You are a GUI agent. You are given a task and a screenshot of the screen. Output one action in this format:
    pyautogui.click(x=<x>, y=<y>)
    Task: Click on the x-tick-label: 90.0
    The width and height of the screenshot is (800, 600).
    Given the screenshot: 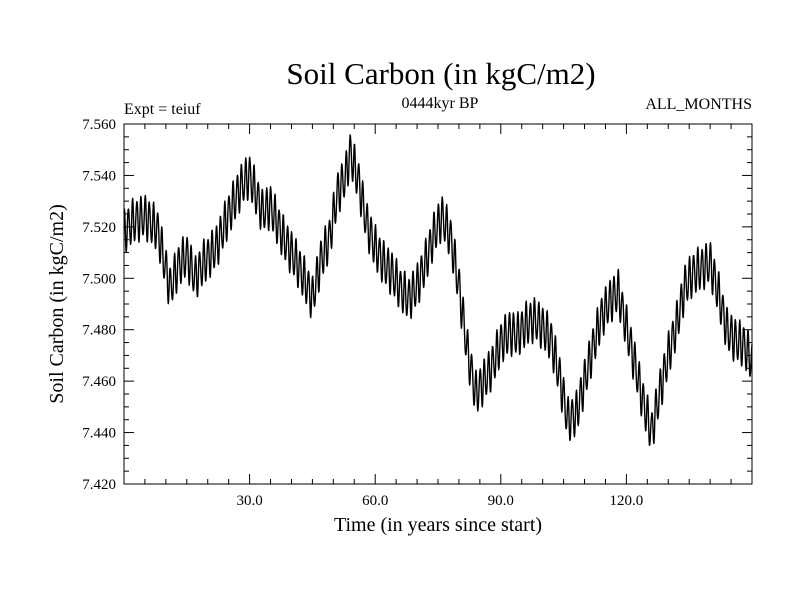 What is the action you would take?
    pyautogui.click(x=501, y=501)
    